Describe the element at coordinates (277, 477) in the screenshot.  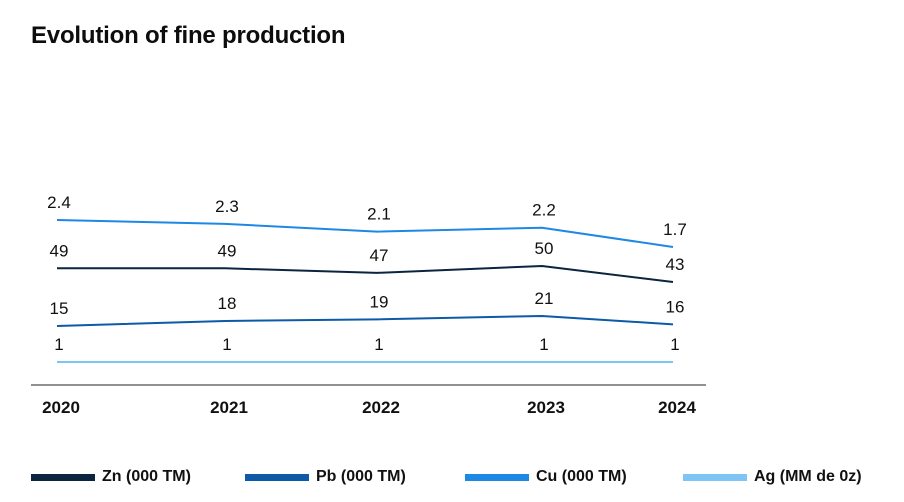
I see `legend-swatch-pb` at that location.